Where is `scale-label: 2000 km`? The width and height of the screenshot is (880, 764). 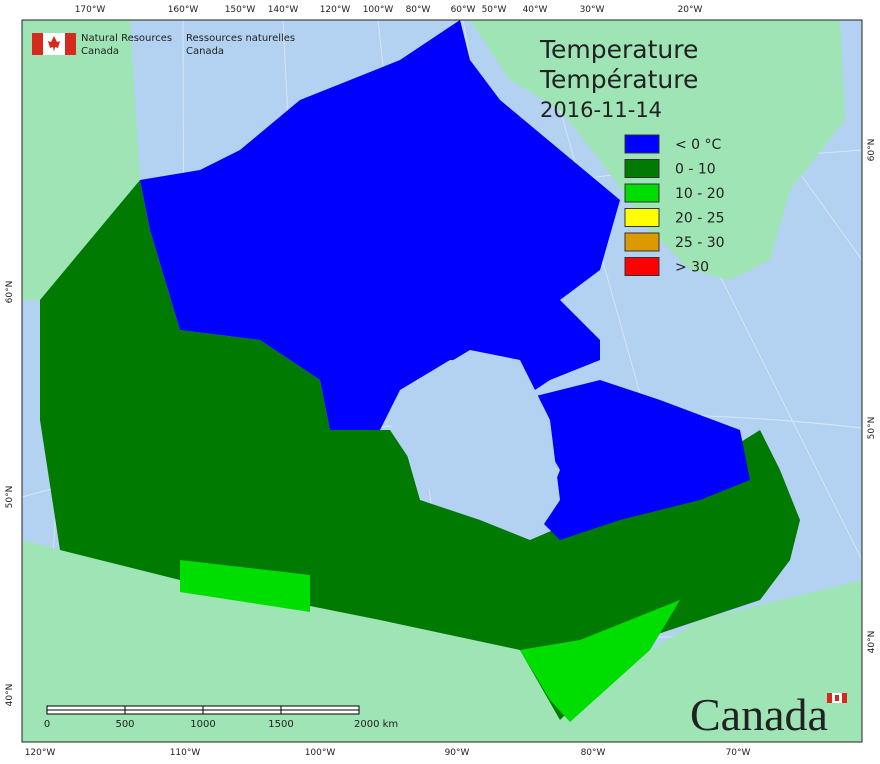
scale-label: 2000 km is located at coordinates (376, 724).